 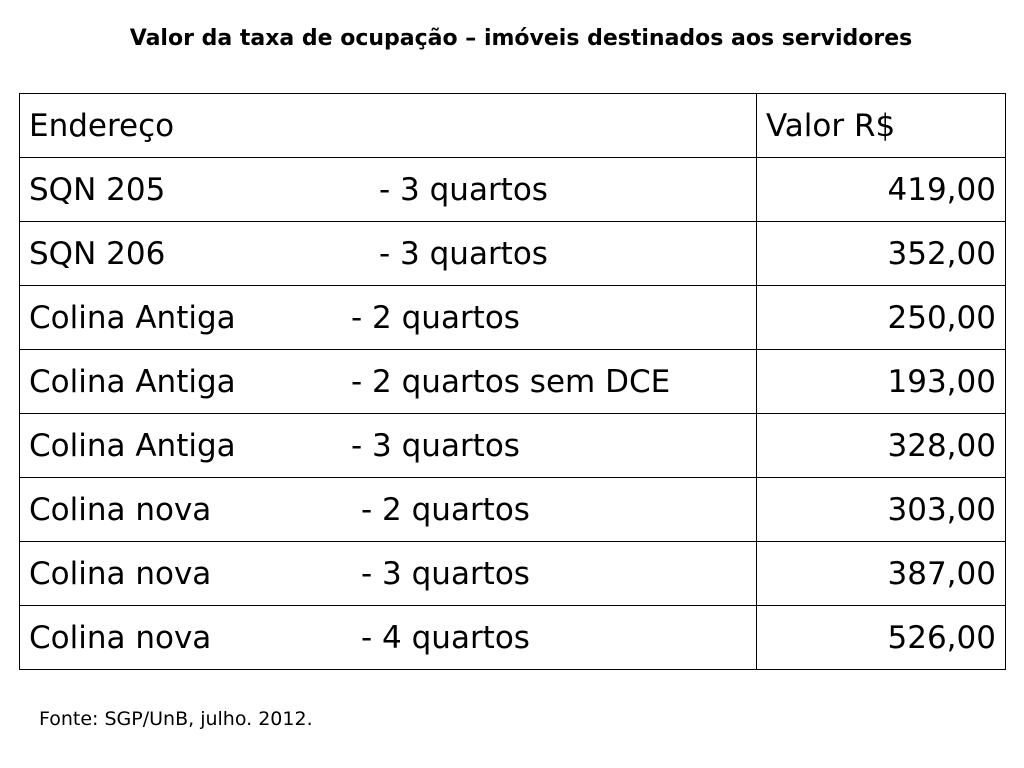 I want to click on address-cell: Colina nova - 2 quartos, so click(x=388, y=509).